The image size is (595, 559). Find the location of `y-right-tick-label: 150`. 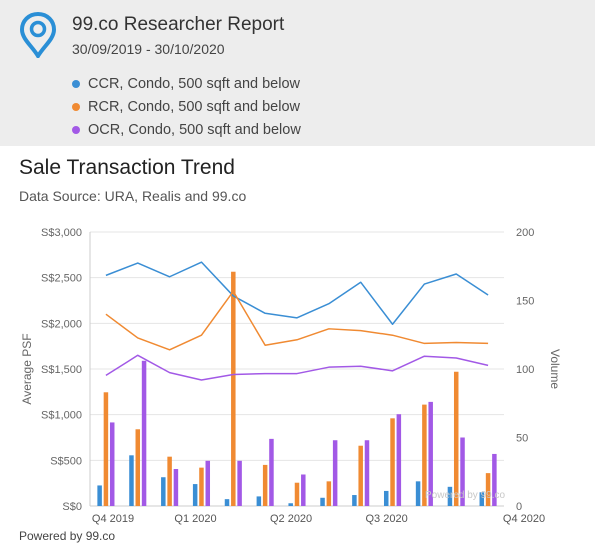

y-right-tick-label: 150 is located at coordinates (525, 302).